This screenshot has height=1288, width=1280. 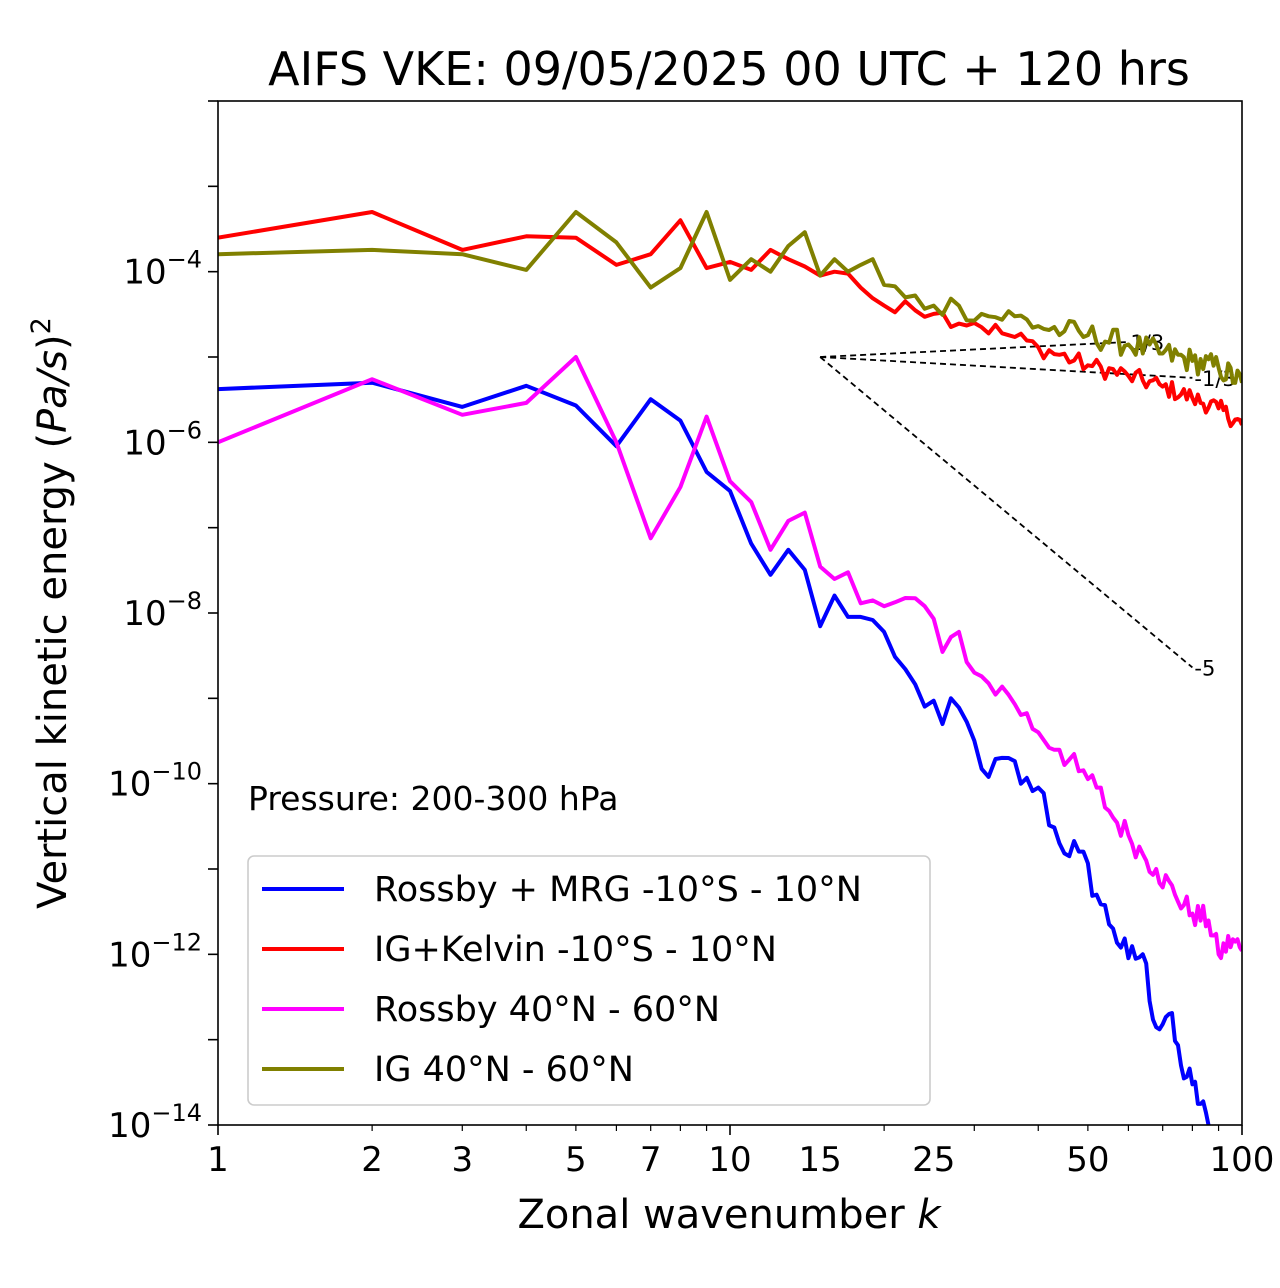 I want to click on pressure-annotation: Pressure: 200-300 hPa, so click(x=433, y=798).